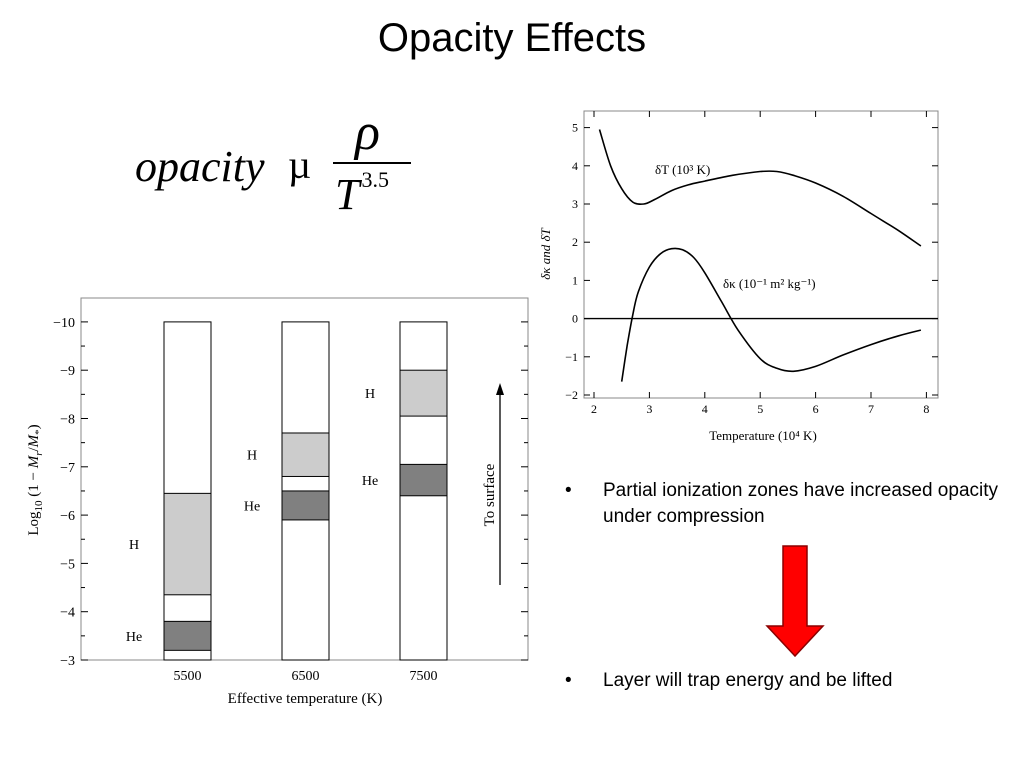 This screenshot has width=1024, height=768. Describe the element at coordinates (305, 699) in the screenshot. I see `zones-x-axis-label: Effective temperature (K)` at that location.